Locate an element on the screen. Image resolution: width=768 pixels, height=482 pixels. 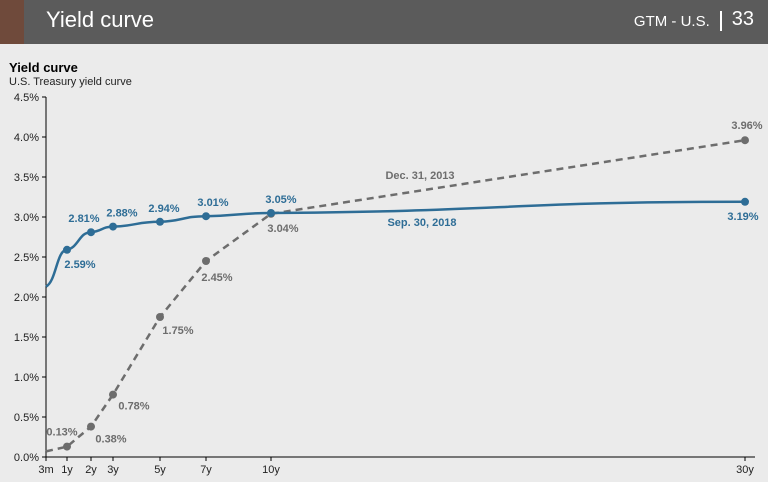
data-label-sep-2018: 2.94% is located at coordinates (163, 209).